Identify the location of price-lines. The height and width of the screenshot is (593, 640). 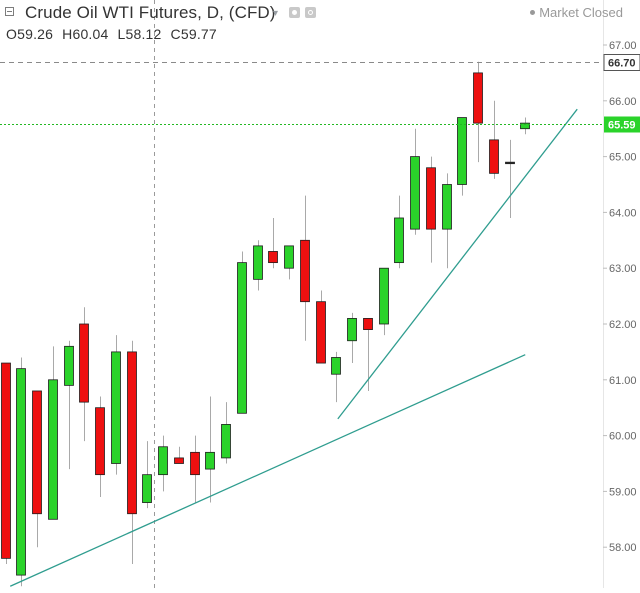
(301, 93).